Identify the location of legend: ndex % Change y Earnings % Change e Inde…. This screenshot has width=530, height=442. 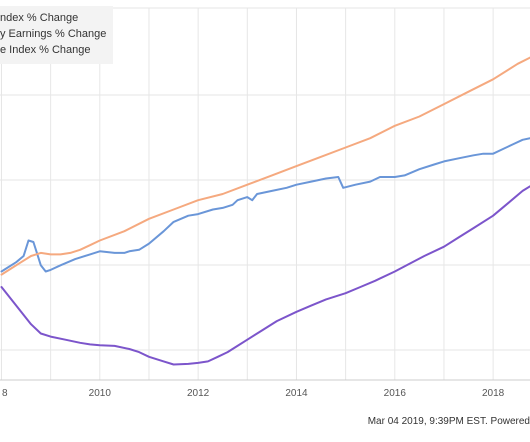
(56, 35).